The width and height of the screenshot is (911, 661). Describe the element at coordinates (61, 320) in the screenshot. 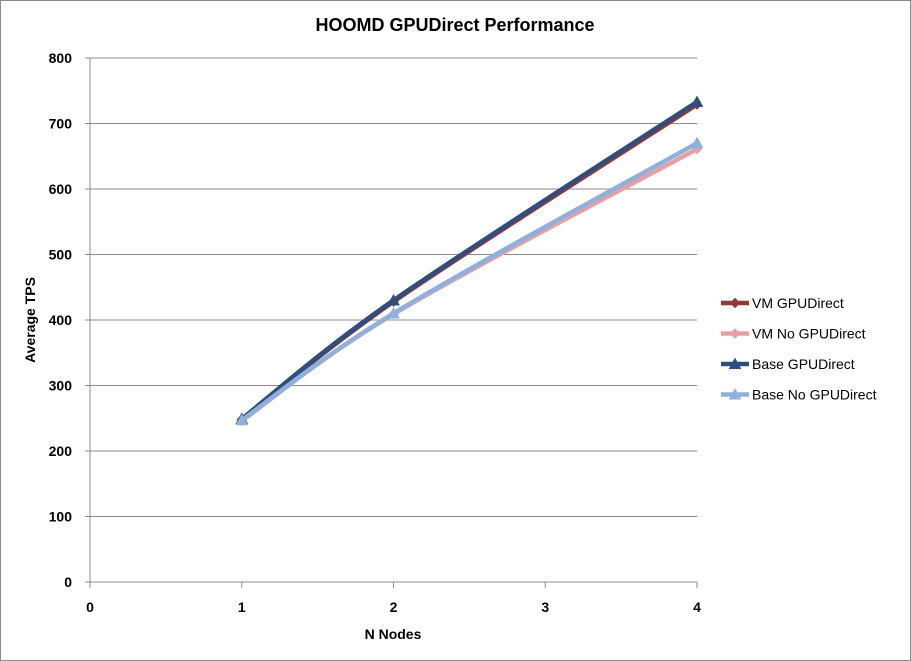

I see `y-tick-label: 400` at that location.